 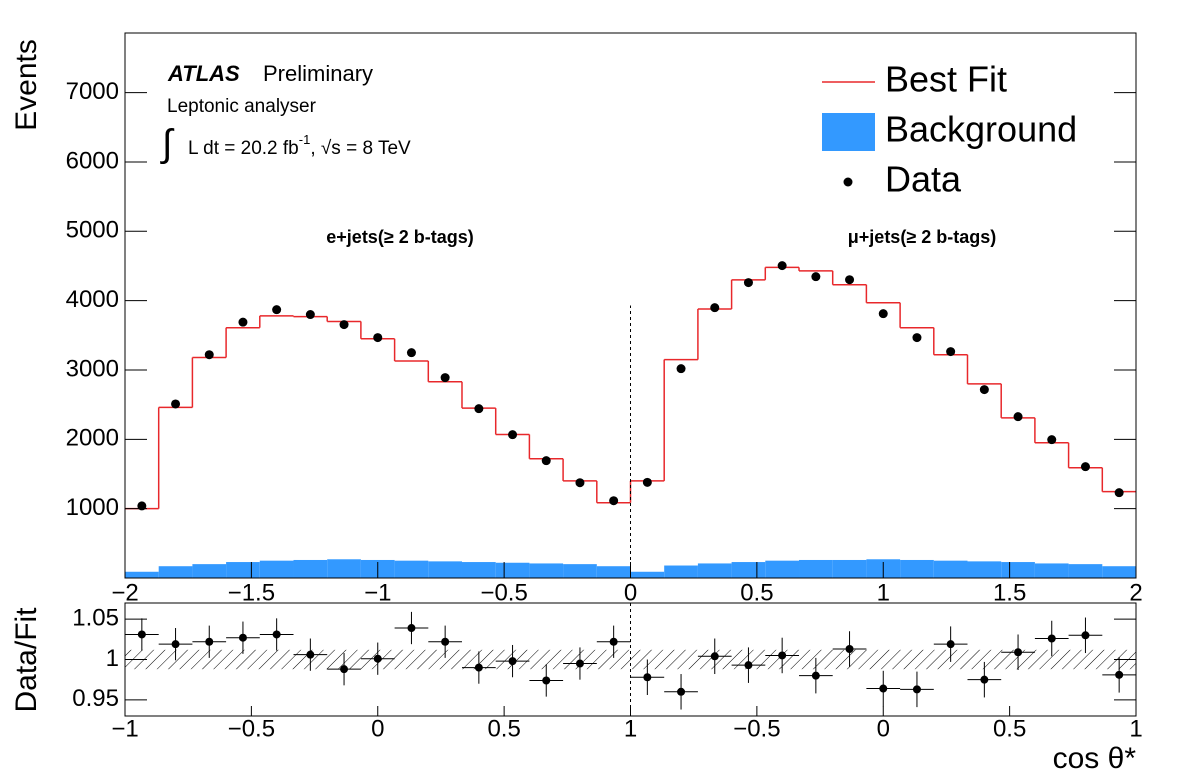 I want to click on y-tick-label: 2000, so click(x=92, y=438).